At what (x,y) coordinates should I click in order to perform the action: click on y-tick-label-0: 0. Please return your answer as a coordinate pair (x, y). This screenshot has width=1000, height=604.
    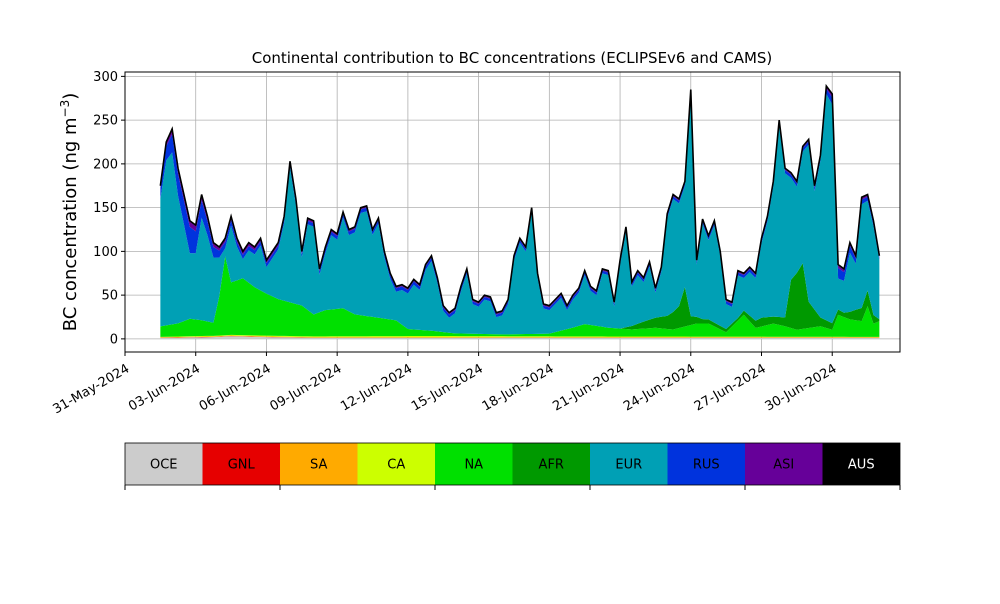
    Looking at the image, I should click on (114, 339).